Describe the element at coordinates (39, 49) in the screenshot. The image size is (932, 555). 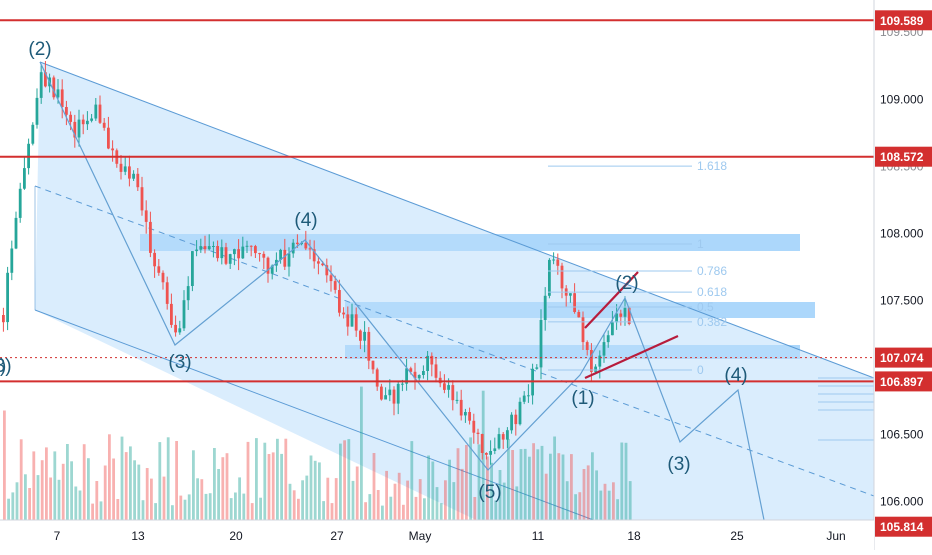
I see `wave-label: (2)` at that location.